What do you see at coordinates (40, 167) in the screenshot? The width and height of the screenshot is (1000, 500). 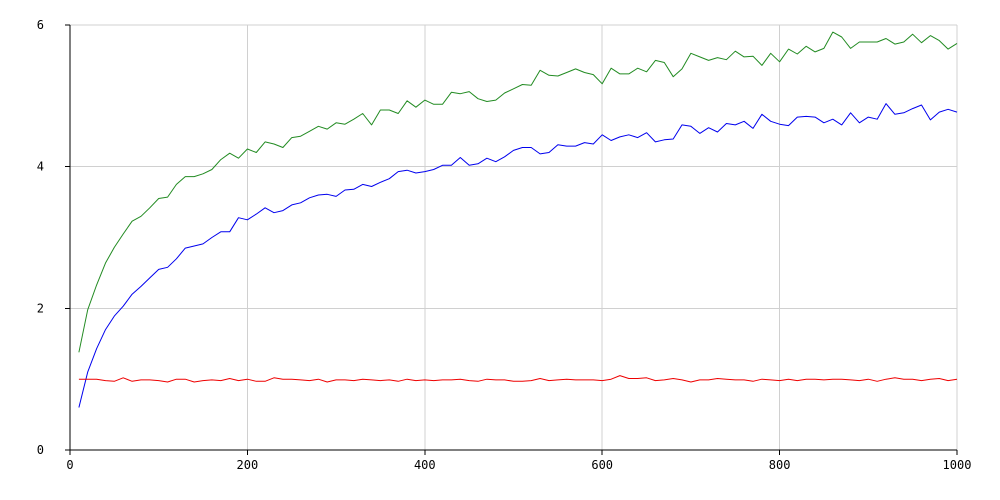 I see `y-tick-label: 4` at bounding box center [40, 167].